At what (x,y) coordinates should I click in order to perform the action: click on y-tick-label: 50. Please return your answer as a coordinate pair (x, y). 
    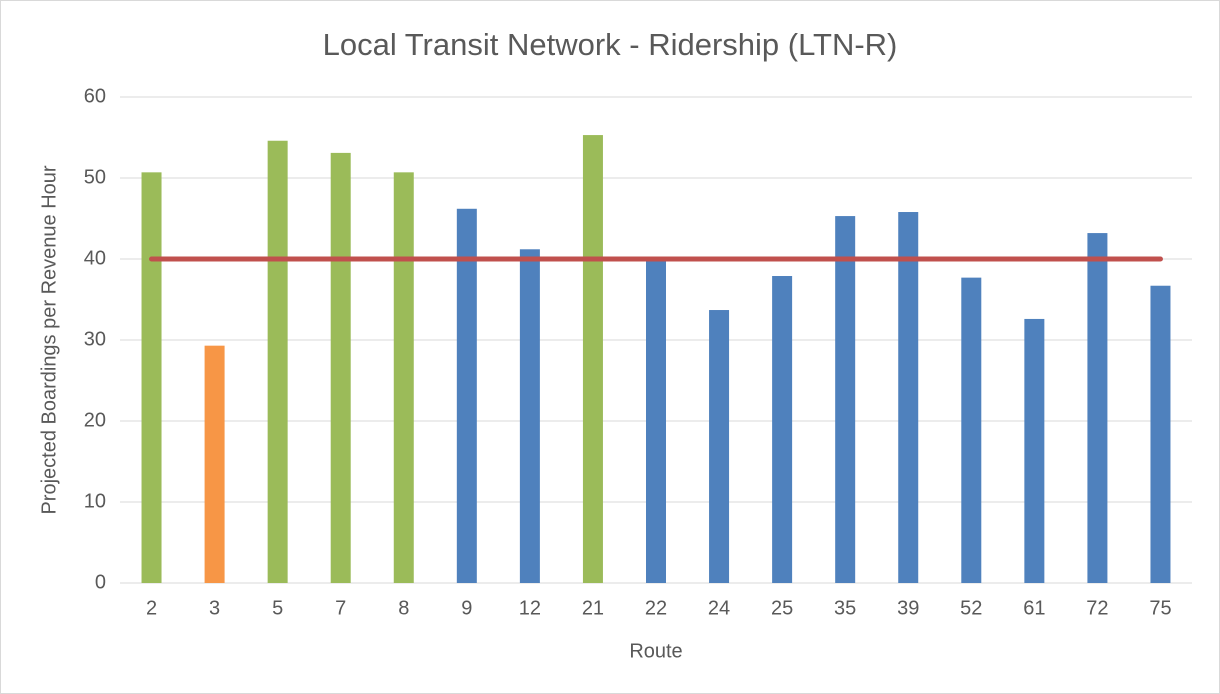
    Looking at the image, I should click on (95, 177).